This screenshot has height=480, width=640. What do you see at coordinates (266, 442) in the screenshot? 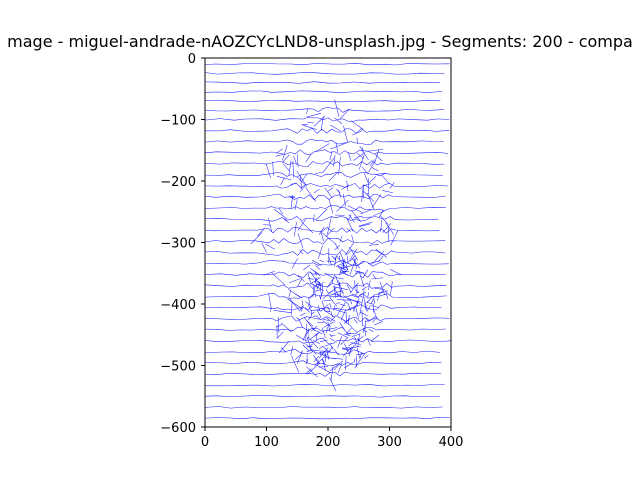
I see `x-tick-label: 100` at bounding box center [266, 442].